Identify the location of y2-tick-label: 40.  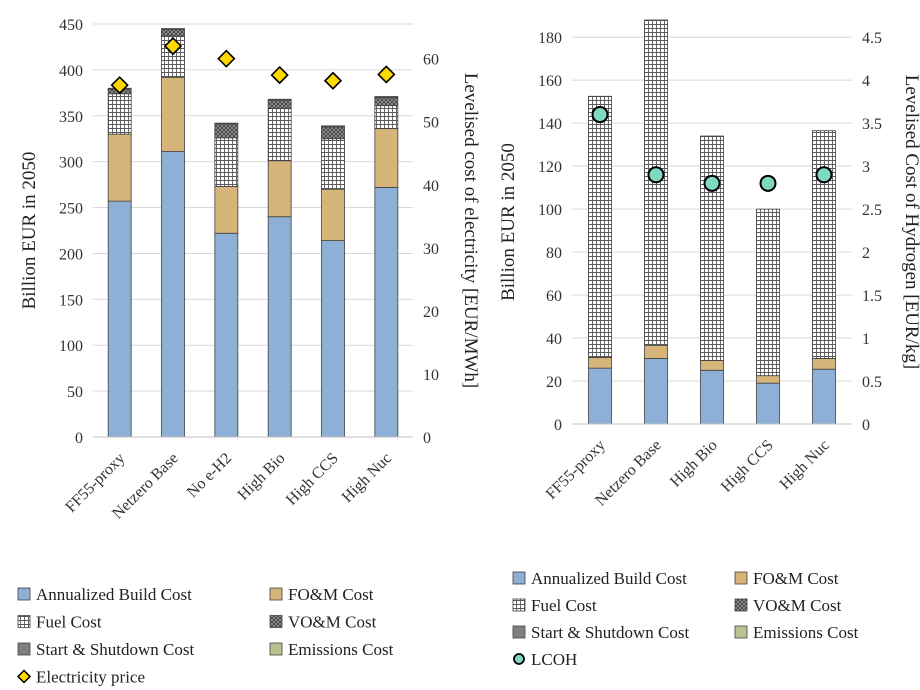
(431, 186).